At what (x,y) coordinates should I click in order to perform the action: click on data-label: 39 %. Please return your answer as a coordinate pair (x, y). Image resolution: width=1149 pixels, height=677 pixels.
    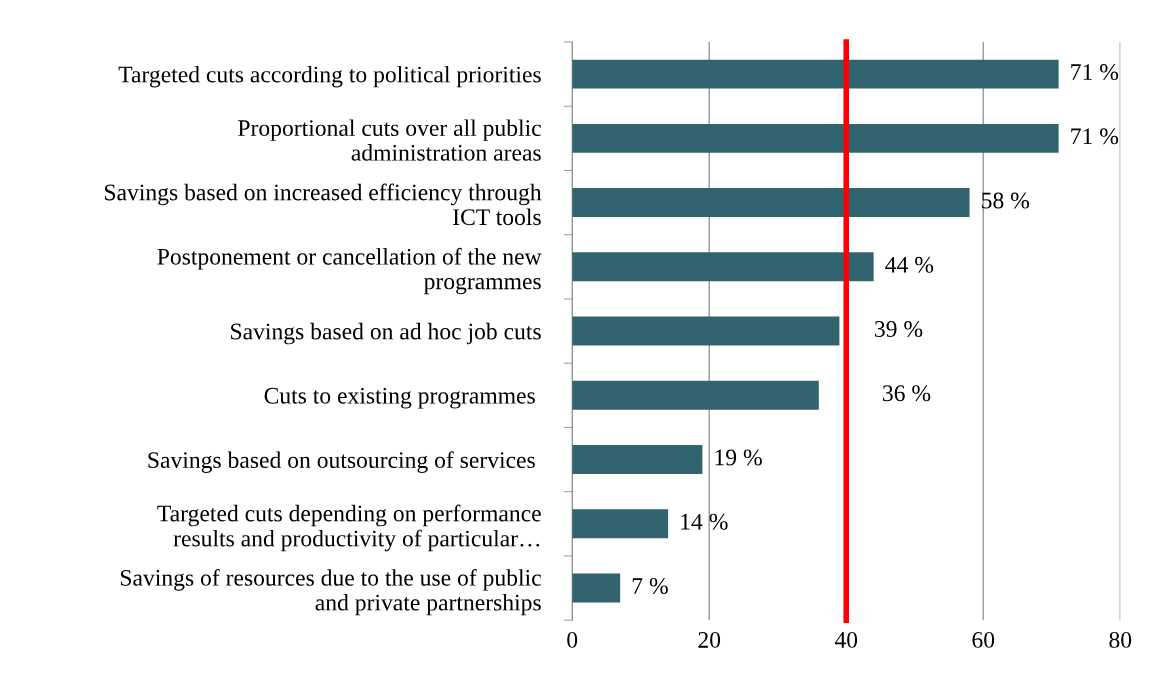
    Looking at the image, I should click on (899, 329).